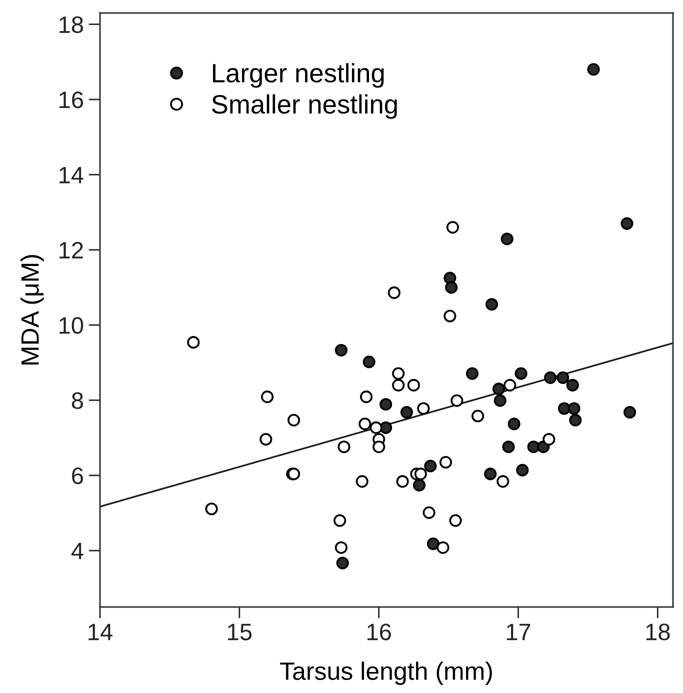 This screenshot has height=693, width=683. Describe the element at coordinates (77, 475) in the screenshot. I see `y-tick-label: 6` at that location.